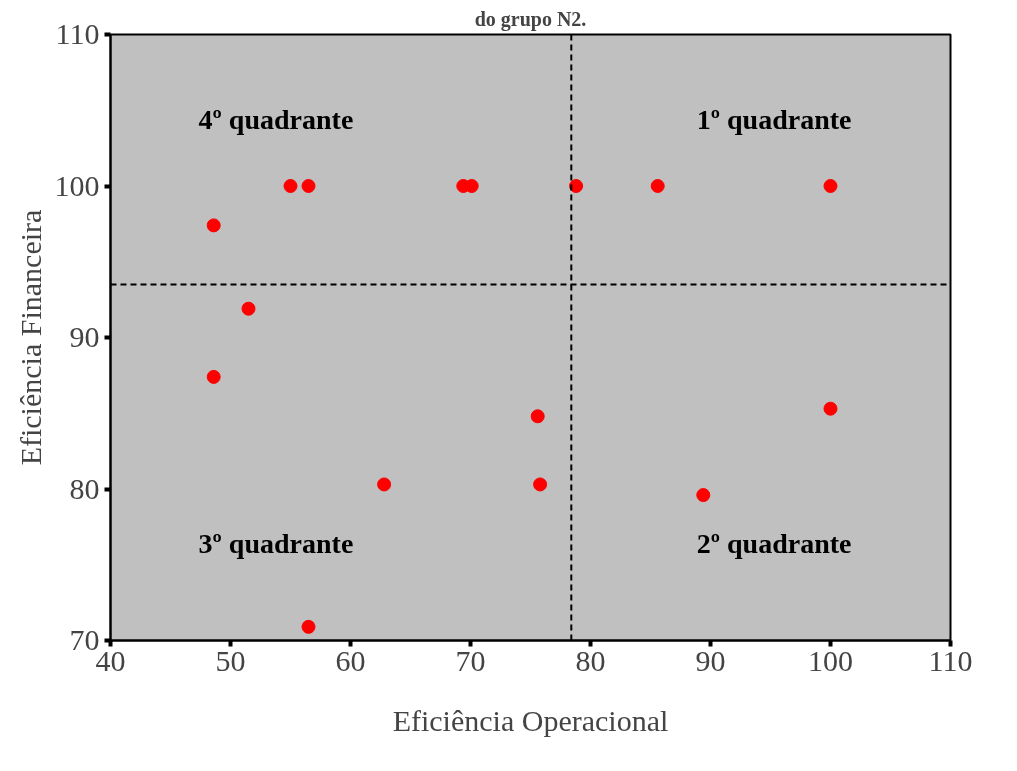 The width and height of the screenshot is (1017, 771). Describe the element at coordinates (710, 660) in the screenshot. I see `x-tick-label: 90` at that location.